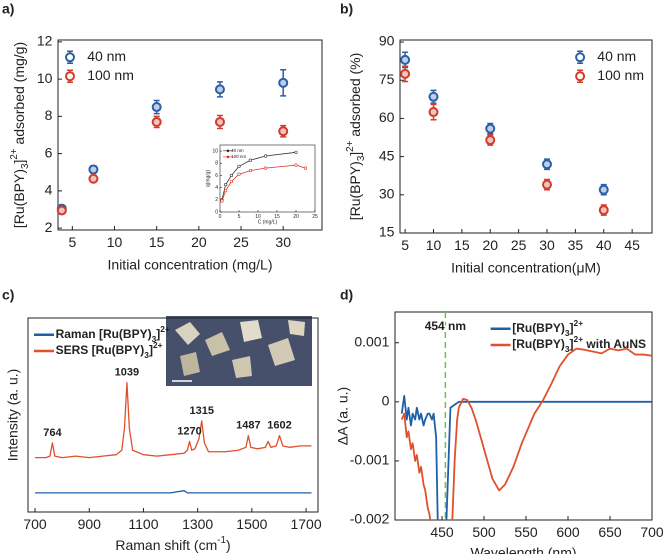 This screenshot has width=663, height=559. I want to click on x-tick-label: 25, so click(315, 217).